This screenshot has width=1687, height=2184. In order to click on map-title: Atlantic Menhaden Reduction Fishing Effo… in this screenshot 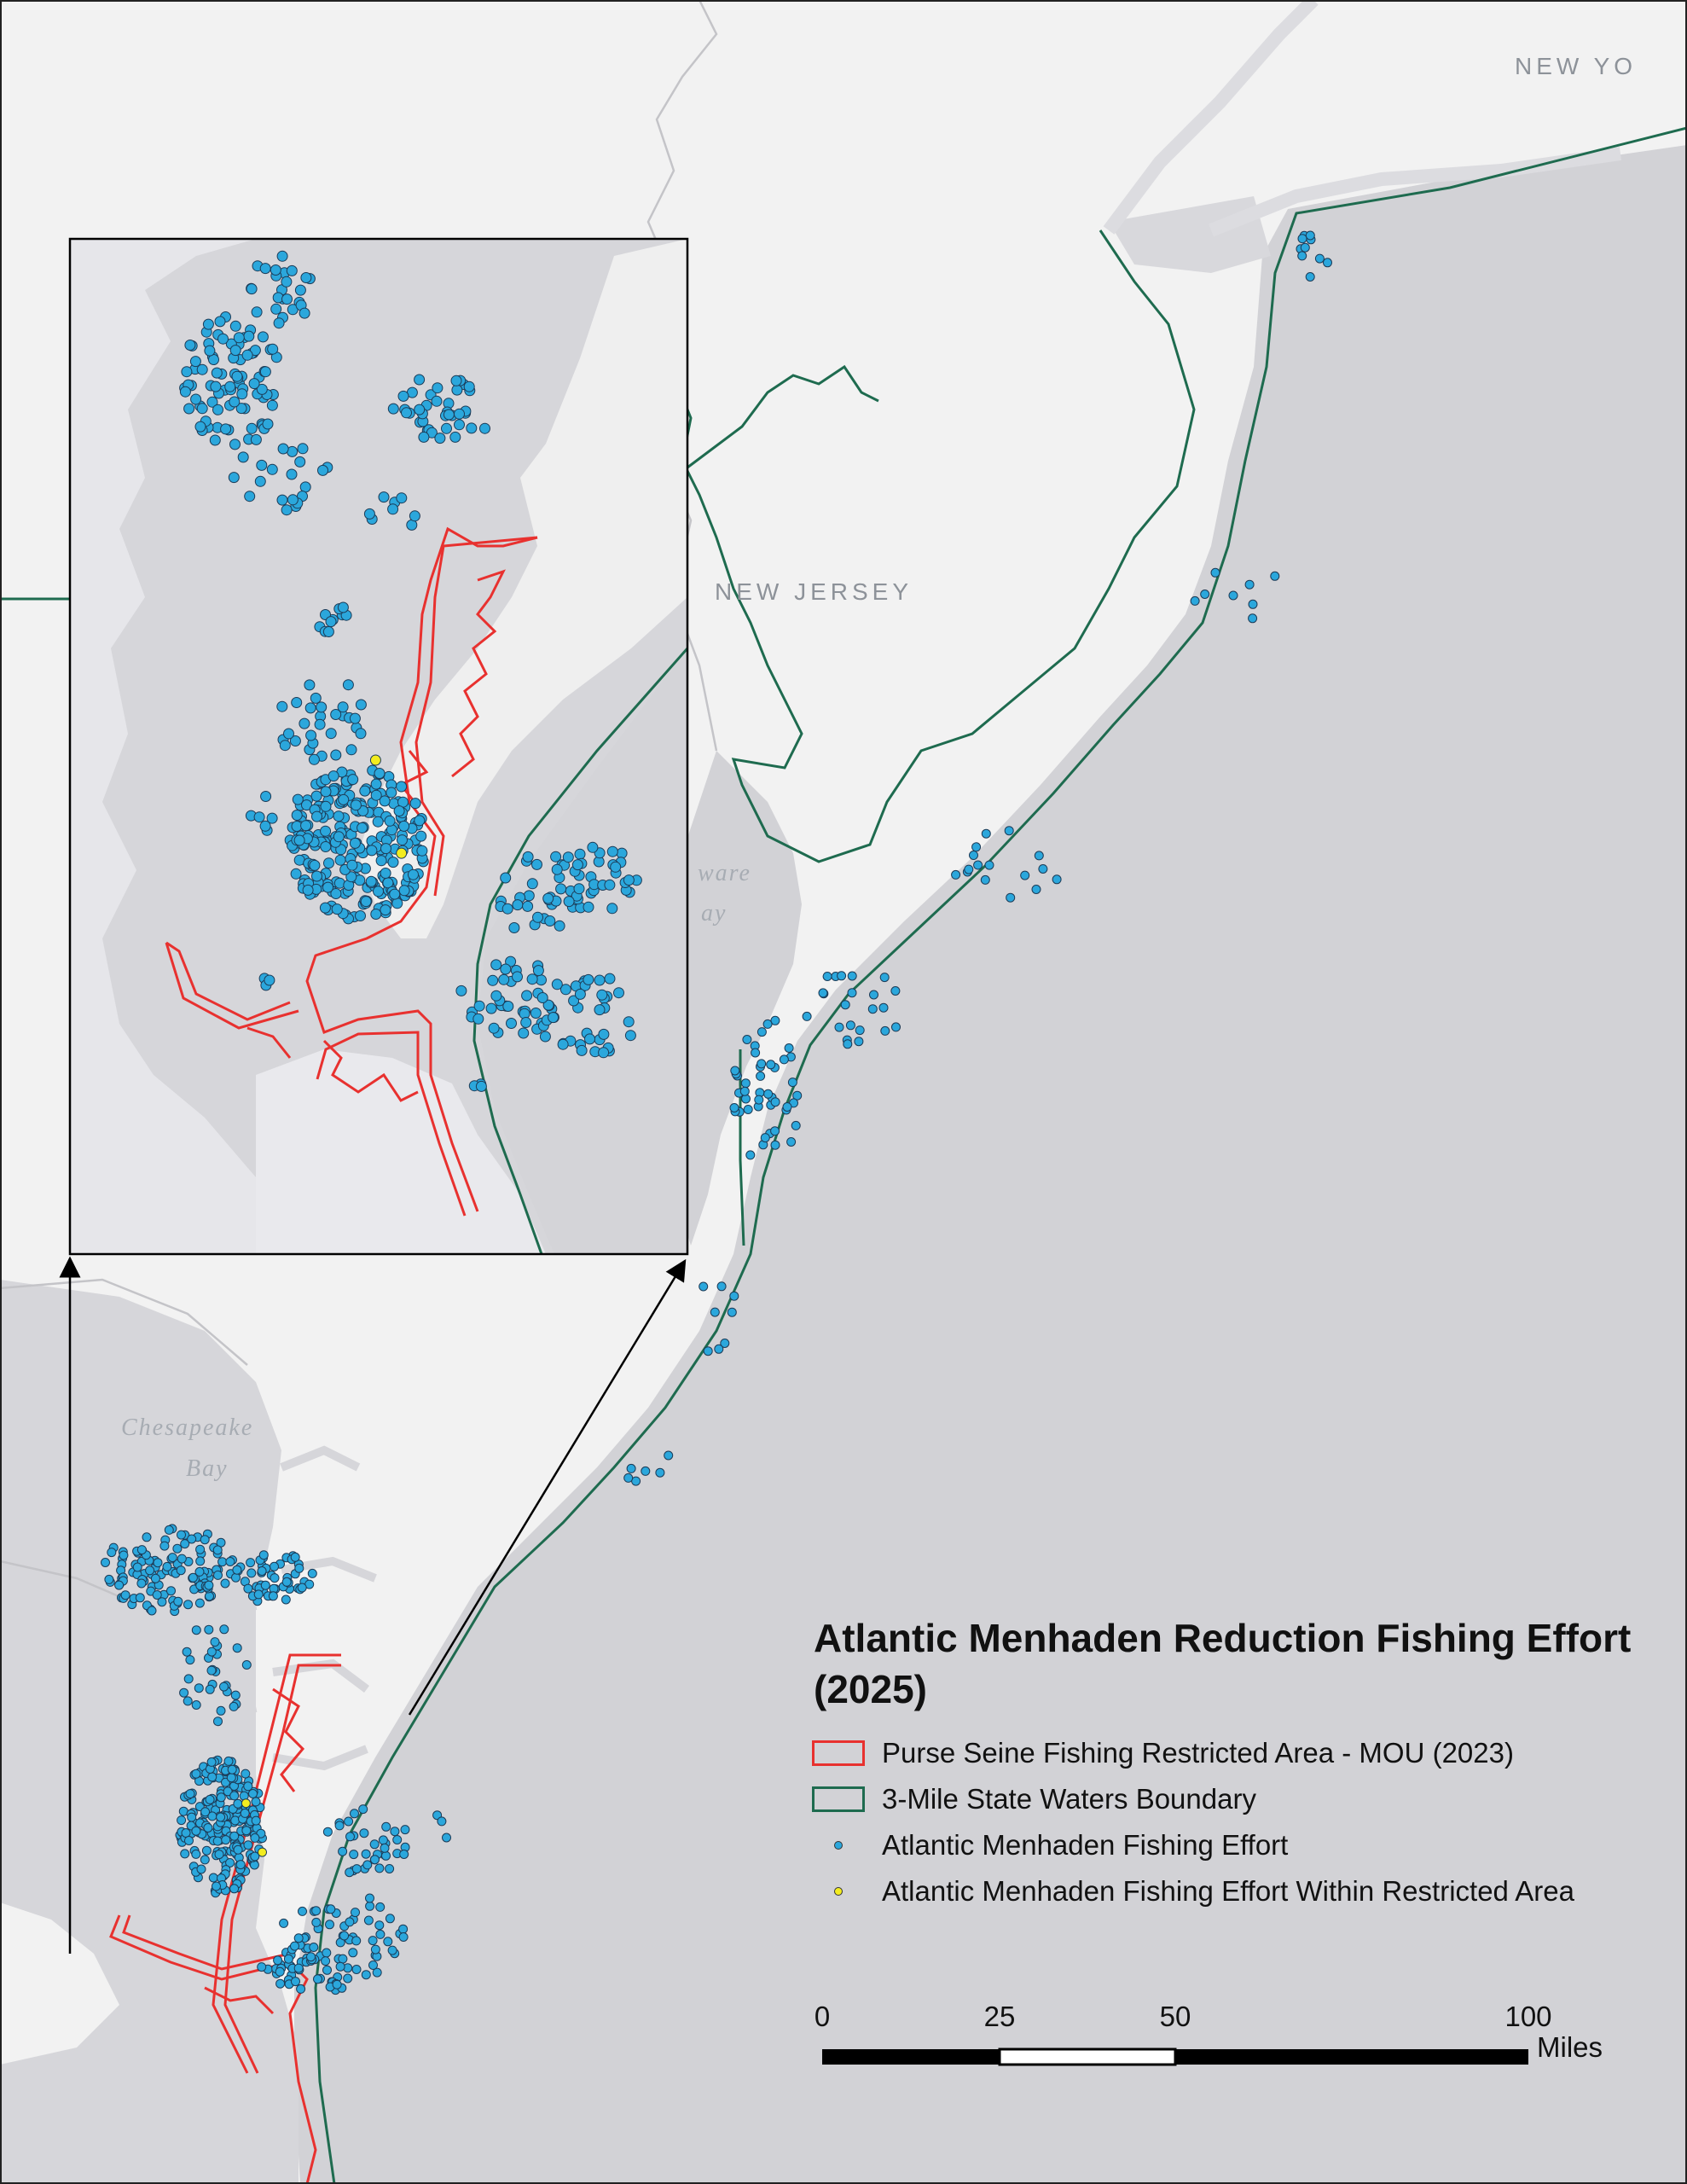, I will do `click(1223, 1663)`.